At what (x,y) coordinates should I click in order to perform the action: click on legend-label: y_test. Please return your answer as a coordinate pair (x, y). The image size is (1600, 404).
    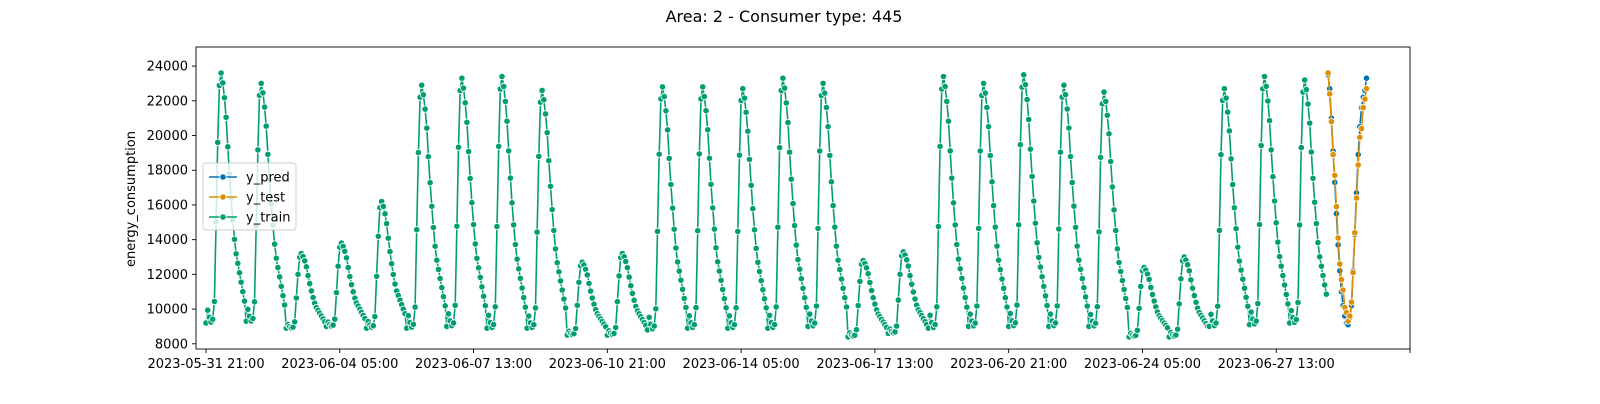
    Looking at the image, I should click on (265, 198).